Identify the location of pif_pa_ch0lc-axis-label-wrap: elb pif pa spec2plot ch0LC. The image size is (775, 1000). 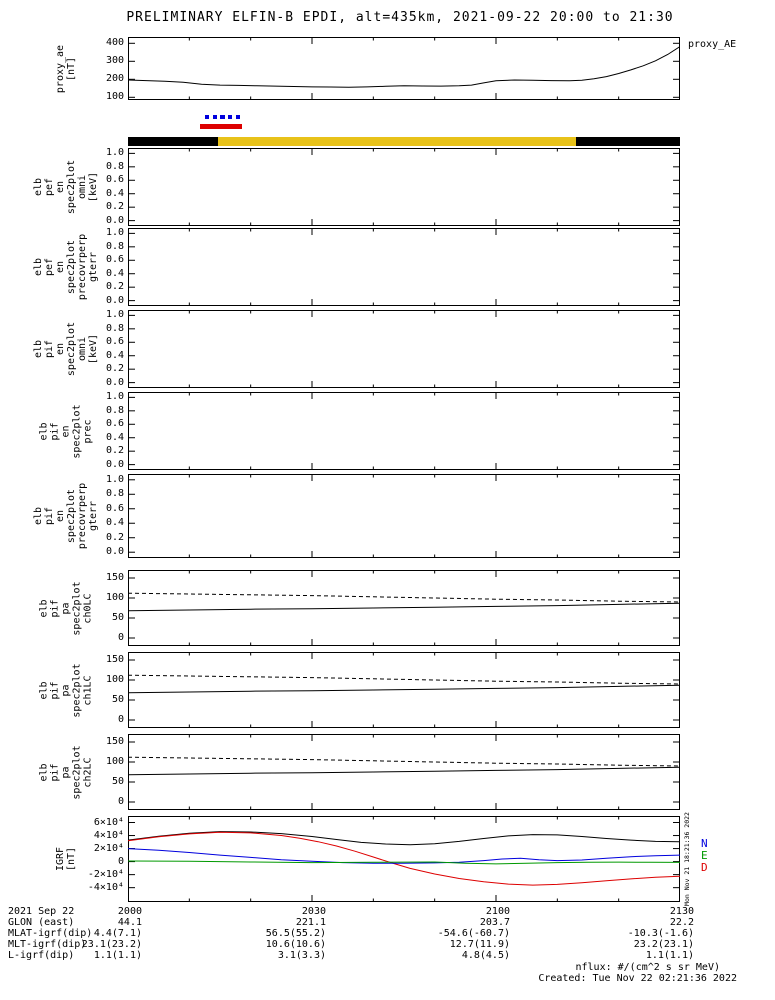
(66, 608).